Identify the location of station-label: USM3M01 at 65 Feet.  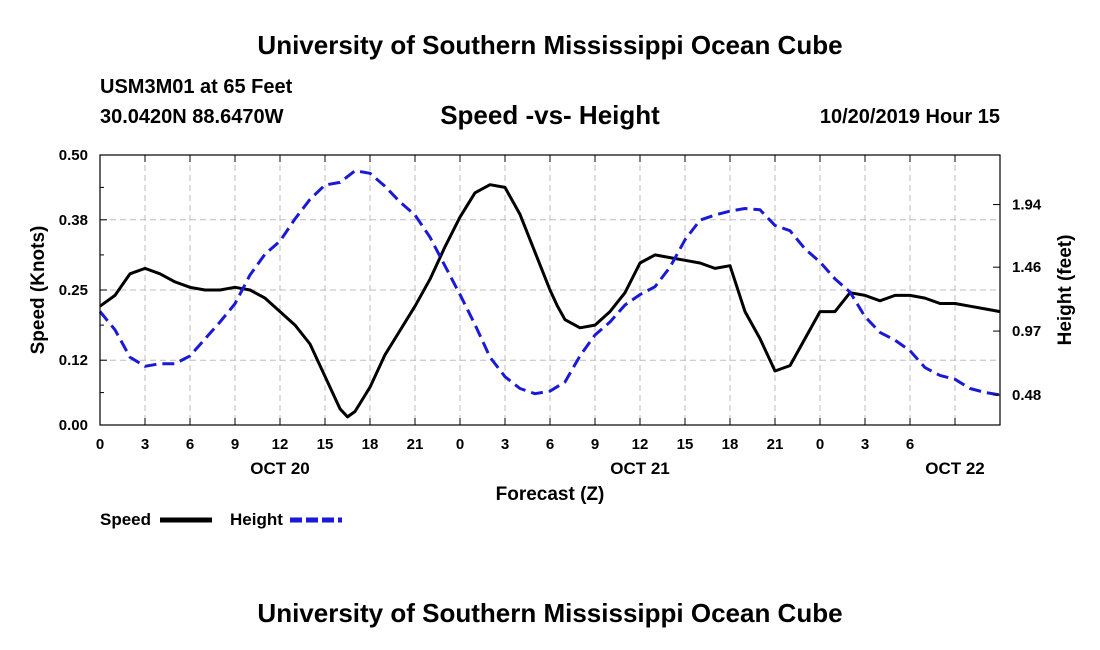
(196, 87).